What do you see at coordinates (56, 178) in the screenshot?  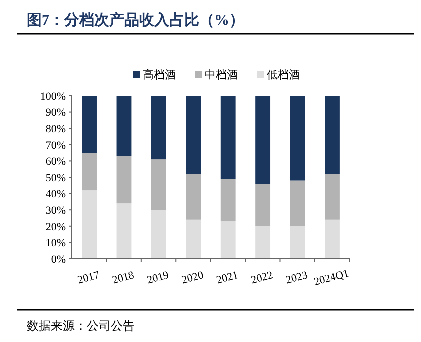 I see `y-tick-label: 50%` at bounding box center [56, 178].